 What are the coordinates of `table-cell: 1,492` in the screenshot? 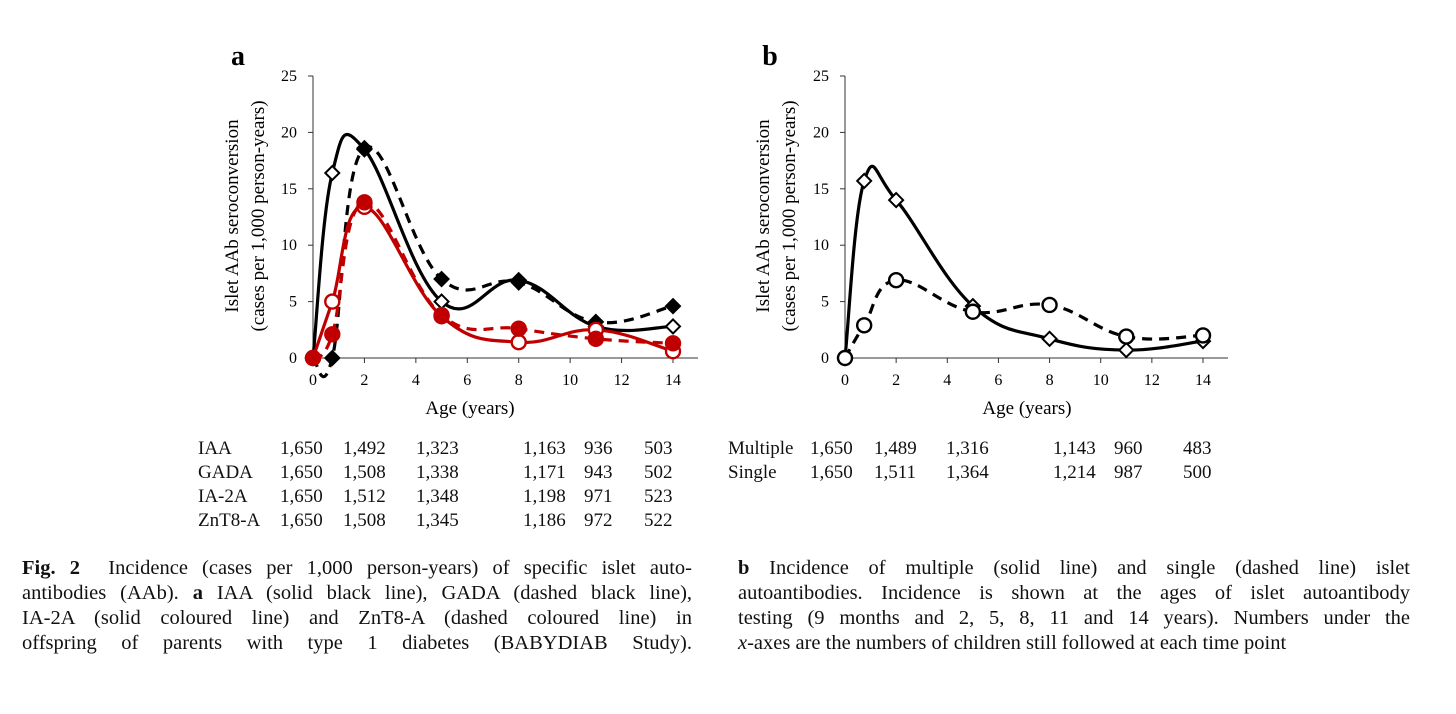 It's located at (364, 448).